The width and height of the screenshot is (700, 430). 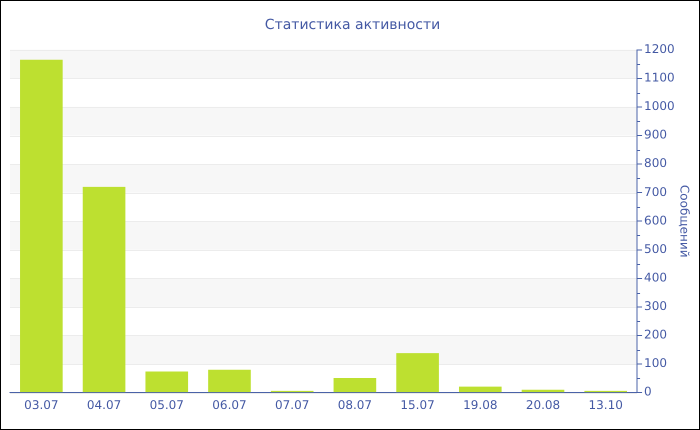 What do you see at coordinates (417, 405) in the screenshot?
I see `x-tick-label: 15.07` at bounding box center [417, 405].